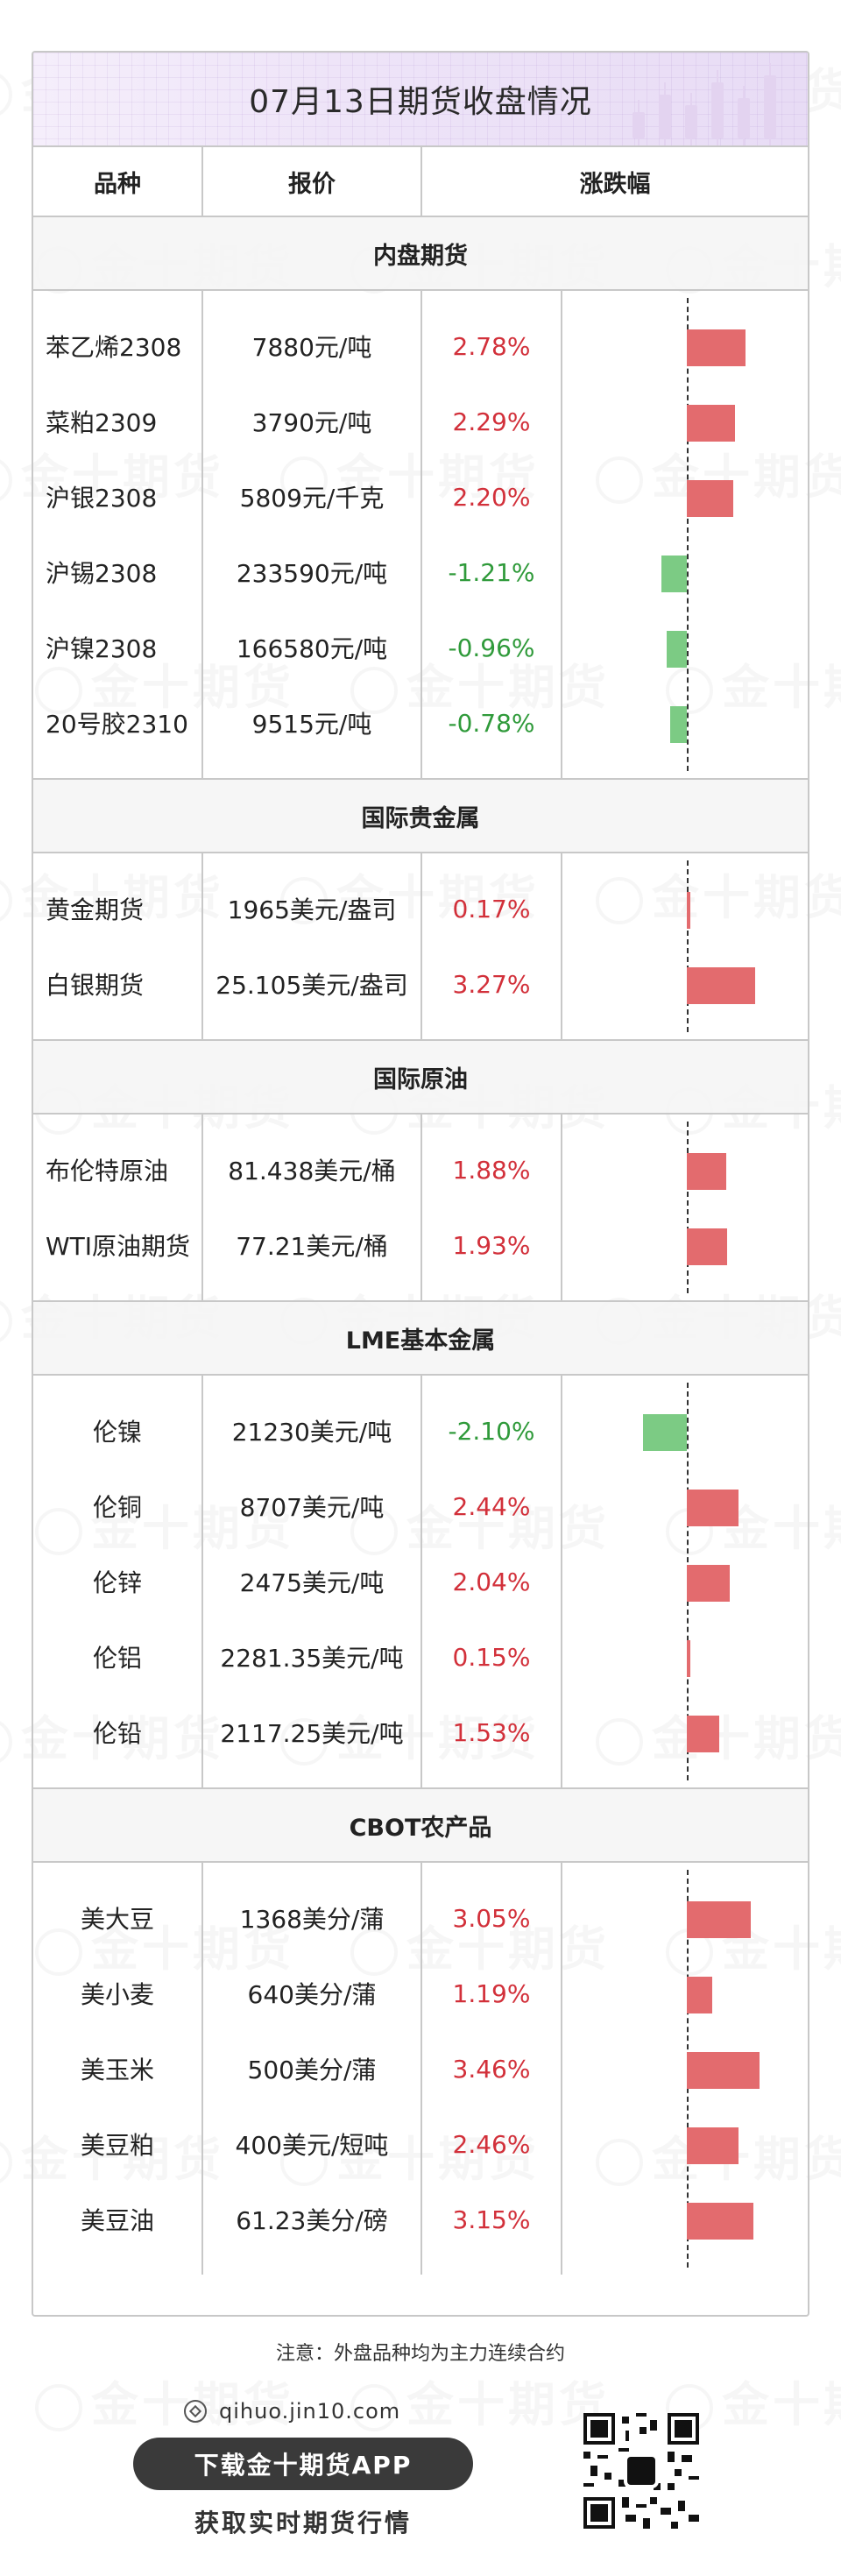 The width and height of the screenshot is (841, 2576). Describe the element at coordinates (492, 497) in the screenshot. I see `change-percent: 2.20%` at that location.